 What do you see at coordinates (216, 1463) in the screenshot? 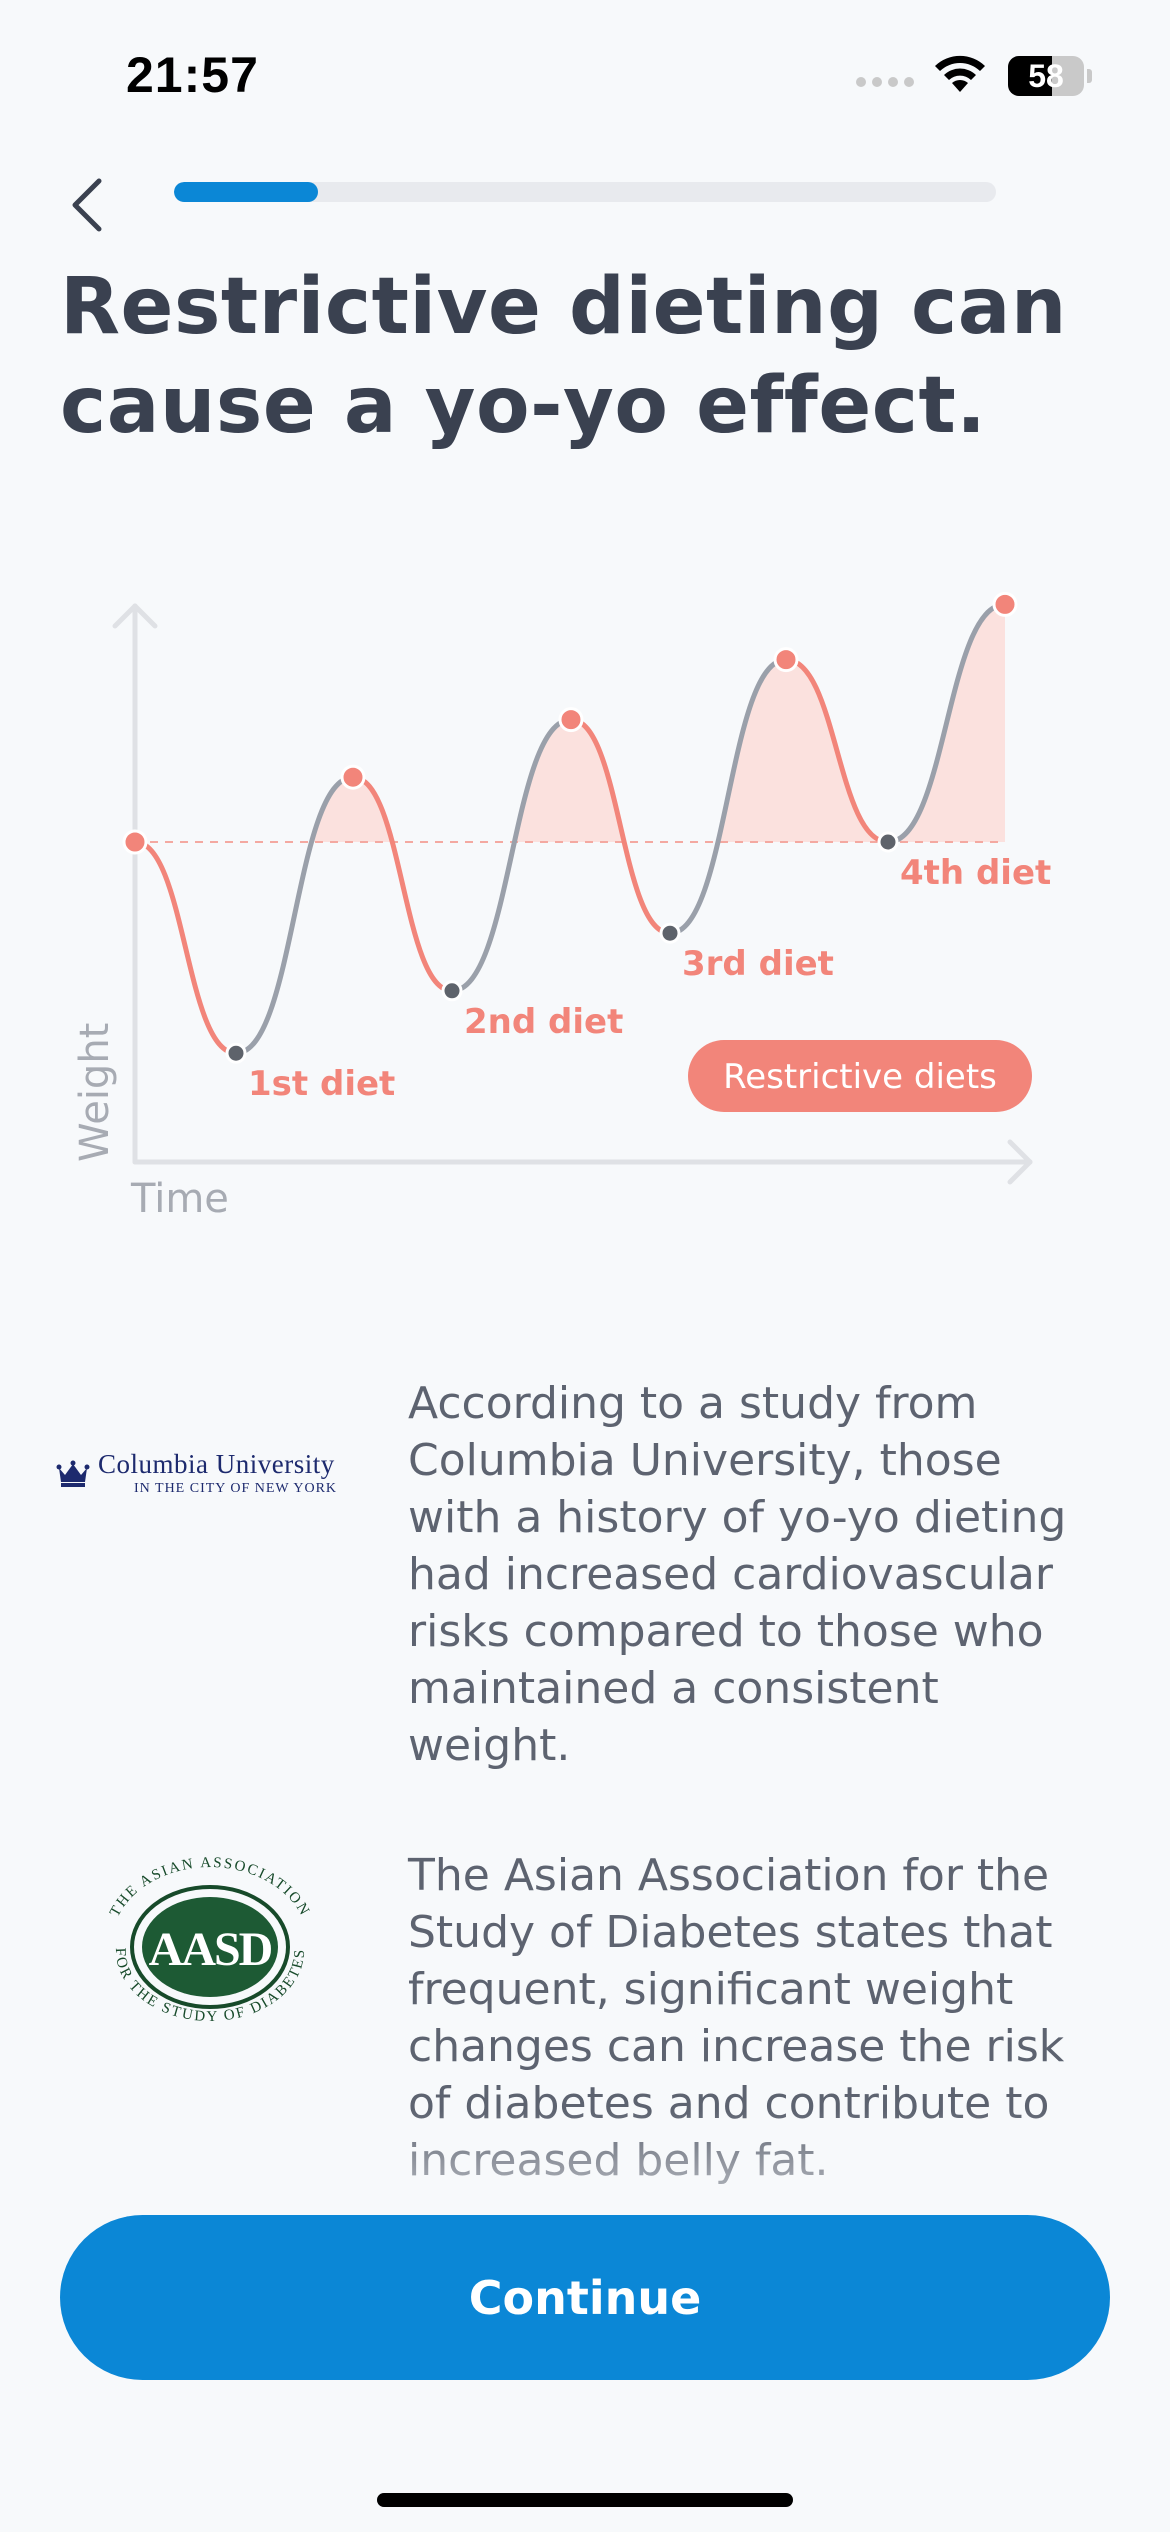
I see `columbia-logo-name: Columbia University` at bounding box center [216, 1463].